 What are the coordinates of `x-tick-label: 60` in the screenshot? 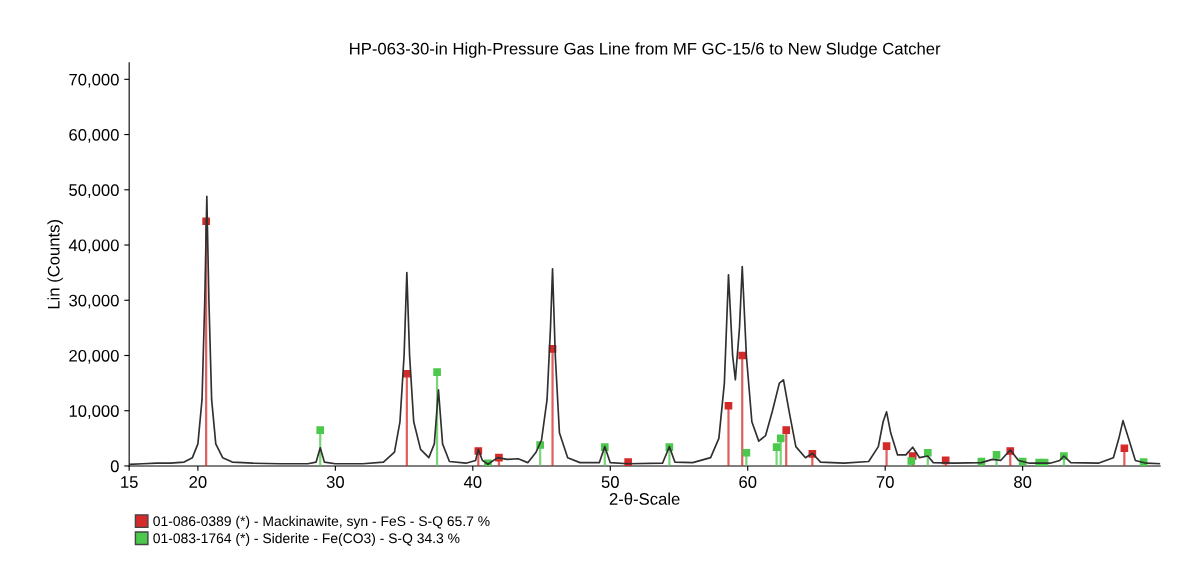 It's located at (748, 482).